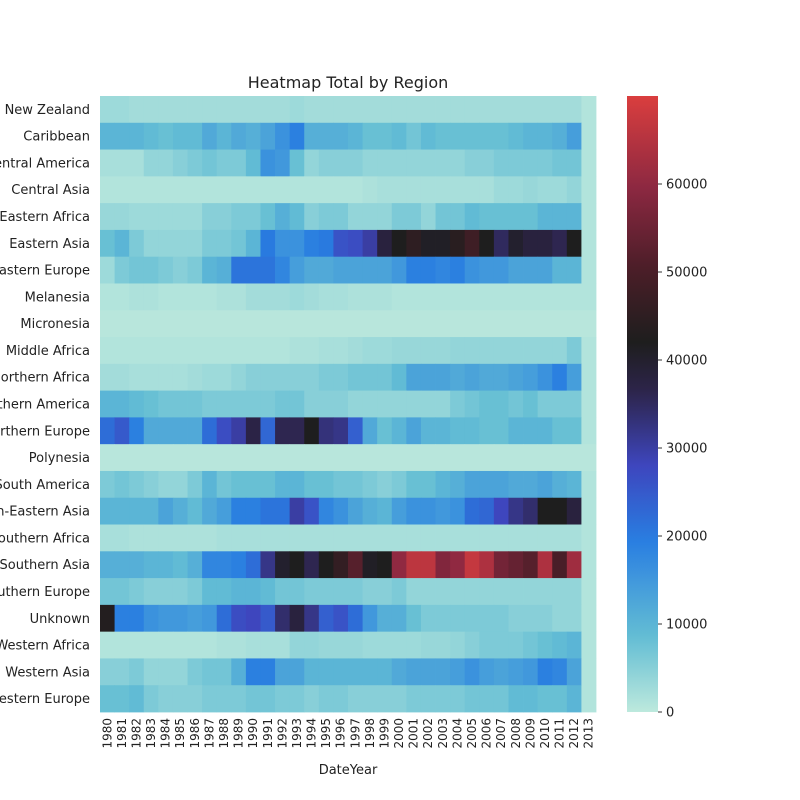 Image resolution: width=800 pixels, height=800 pixels. Describe the element at coordinates (45, 646) in the screenshot. I see `y-tick-label: Western Africa` at that location.